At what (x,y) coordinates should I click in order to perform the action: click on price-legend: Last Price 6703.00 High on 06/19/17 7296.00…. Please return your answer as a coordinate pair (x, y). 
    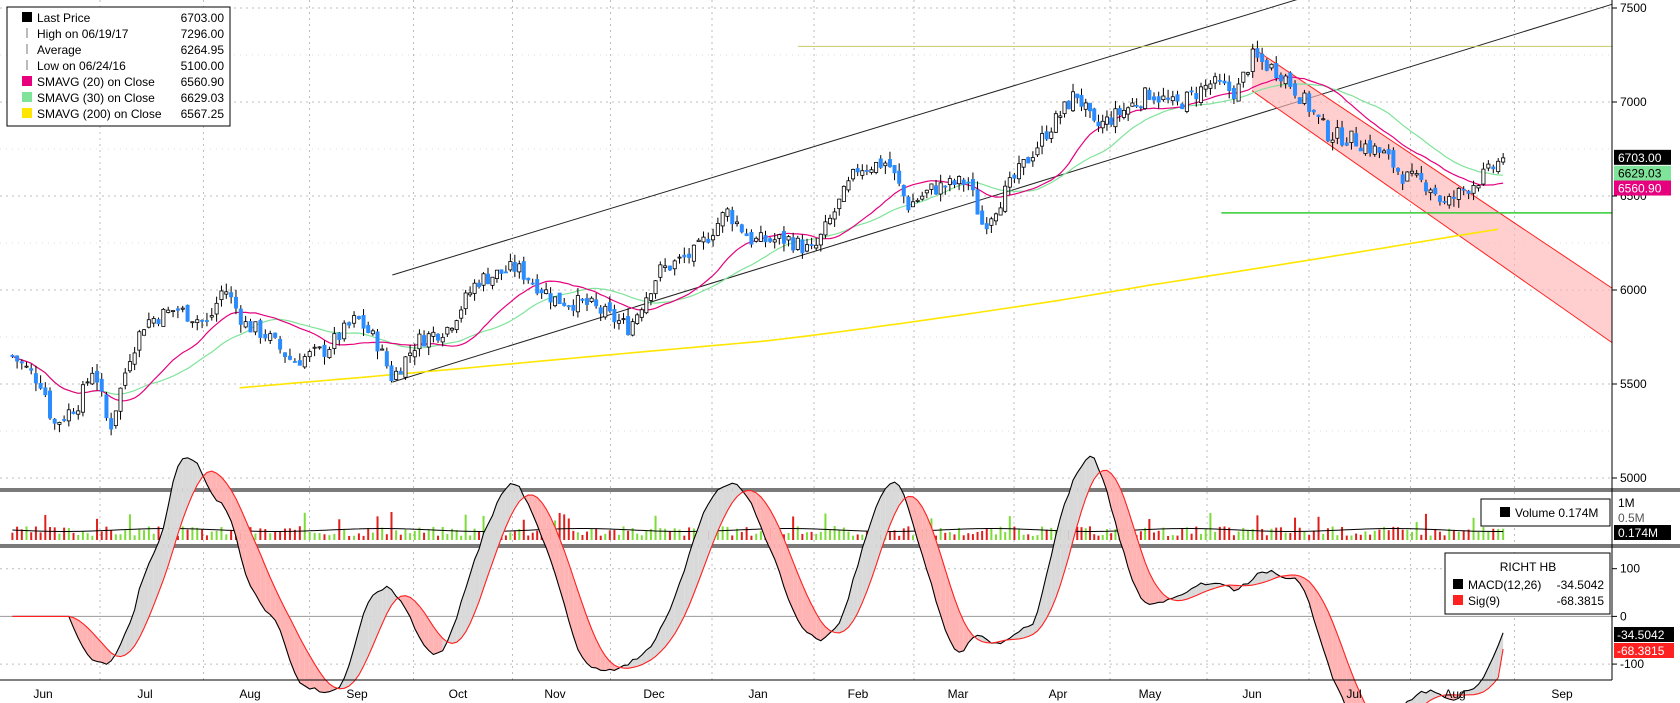
    Looking at the image, I should click on (118, 66).